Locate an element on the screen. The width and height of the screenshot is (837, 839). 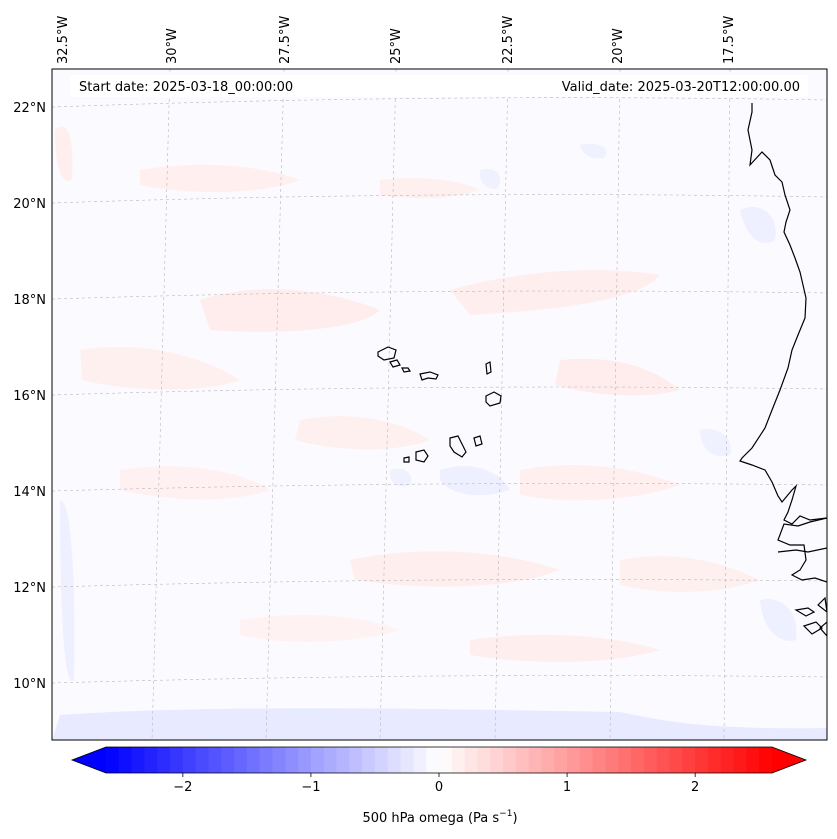
lon-label: 30°W is located at coordinates (172, 46).